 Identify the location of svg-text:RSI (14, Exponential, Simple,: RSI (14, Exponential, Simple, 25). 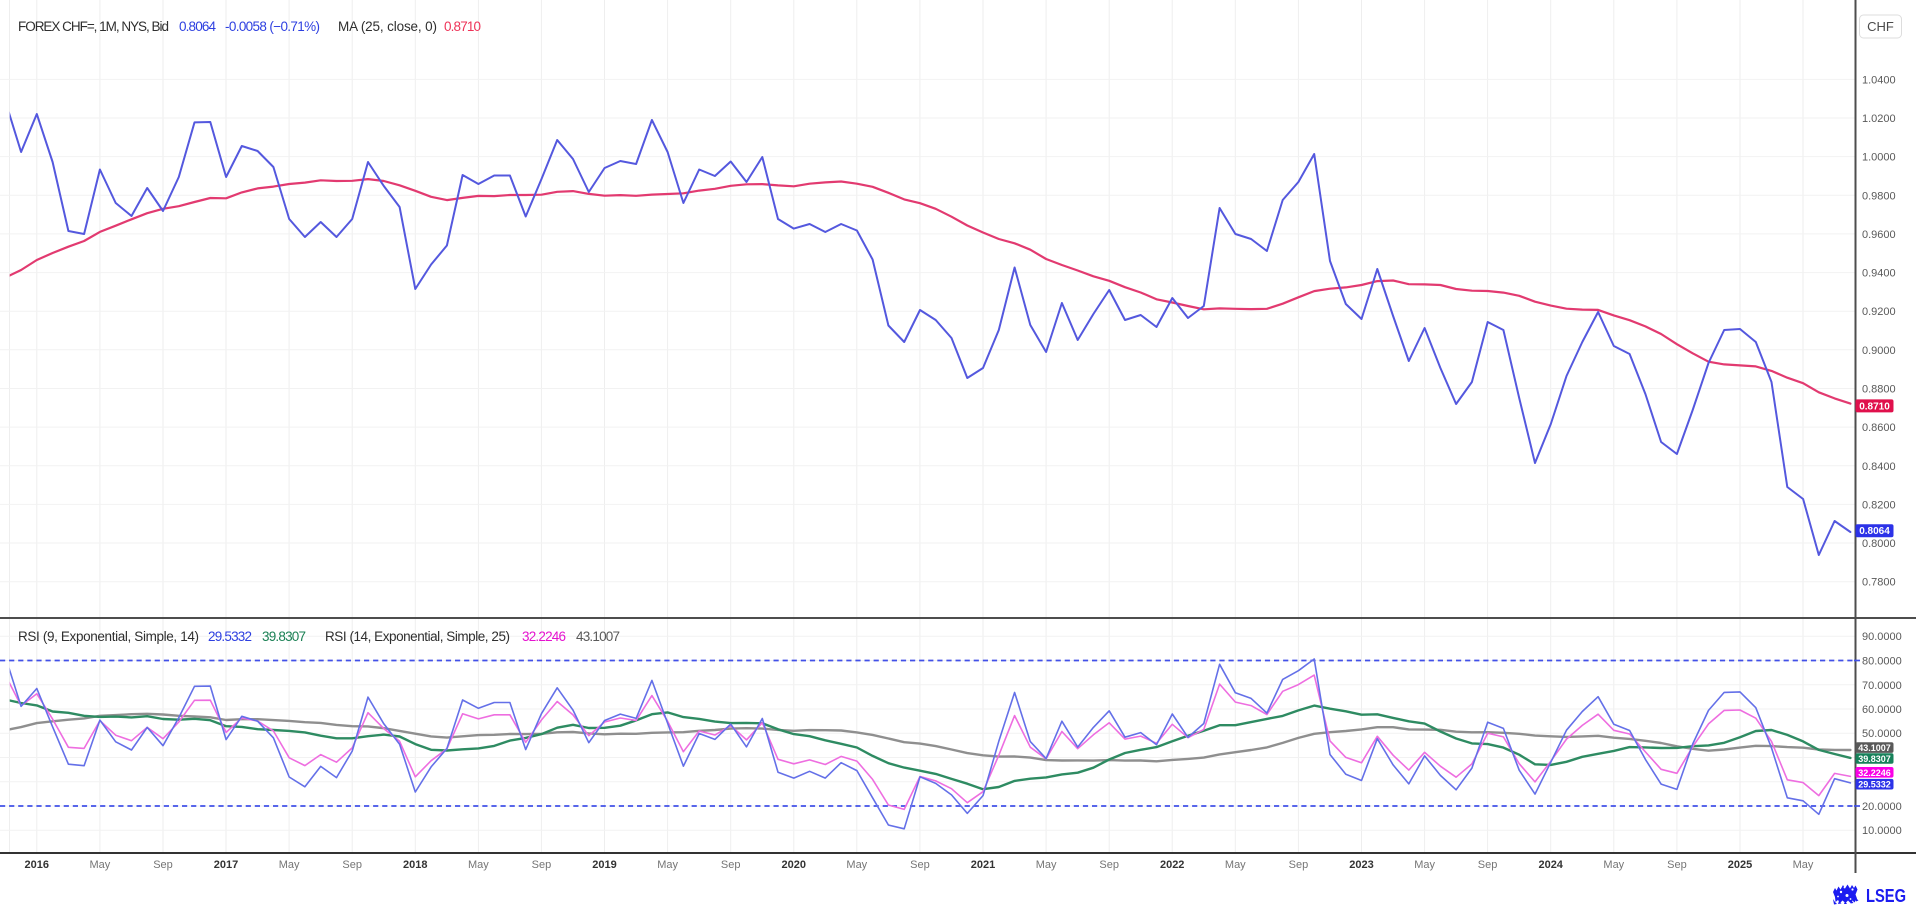
(417, 636).